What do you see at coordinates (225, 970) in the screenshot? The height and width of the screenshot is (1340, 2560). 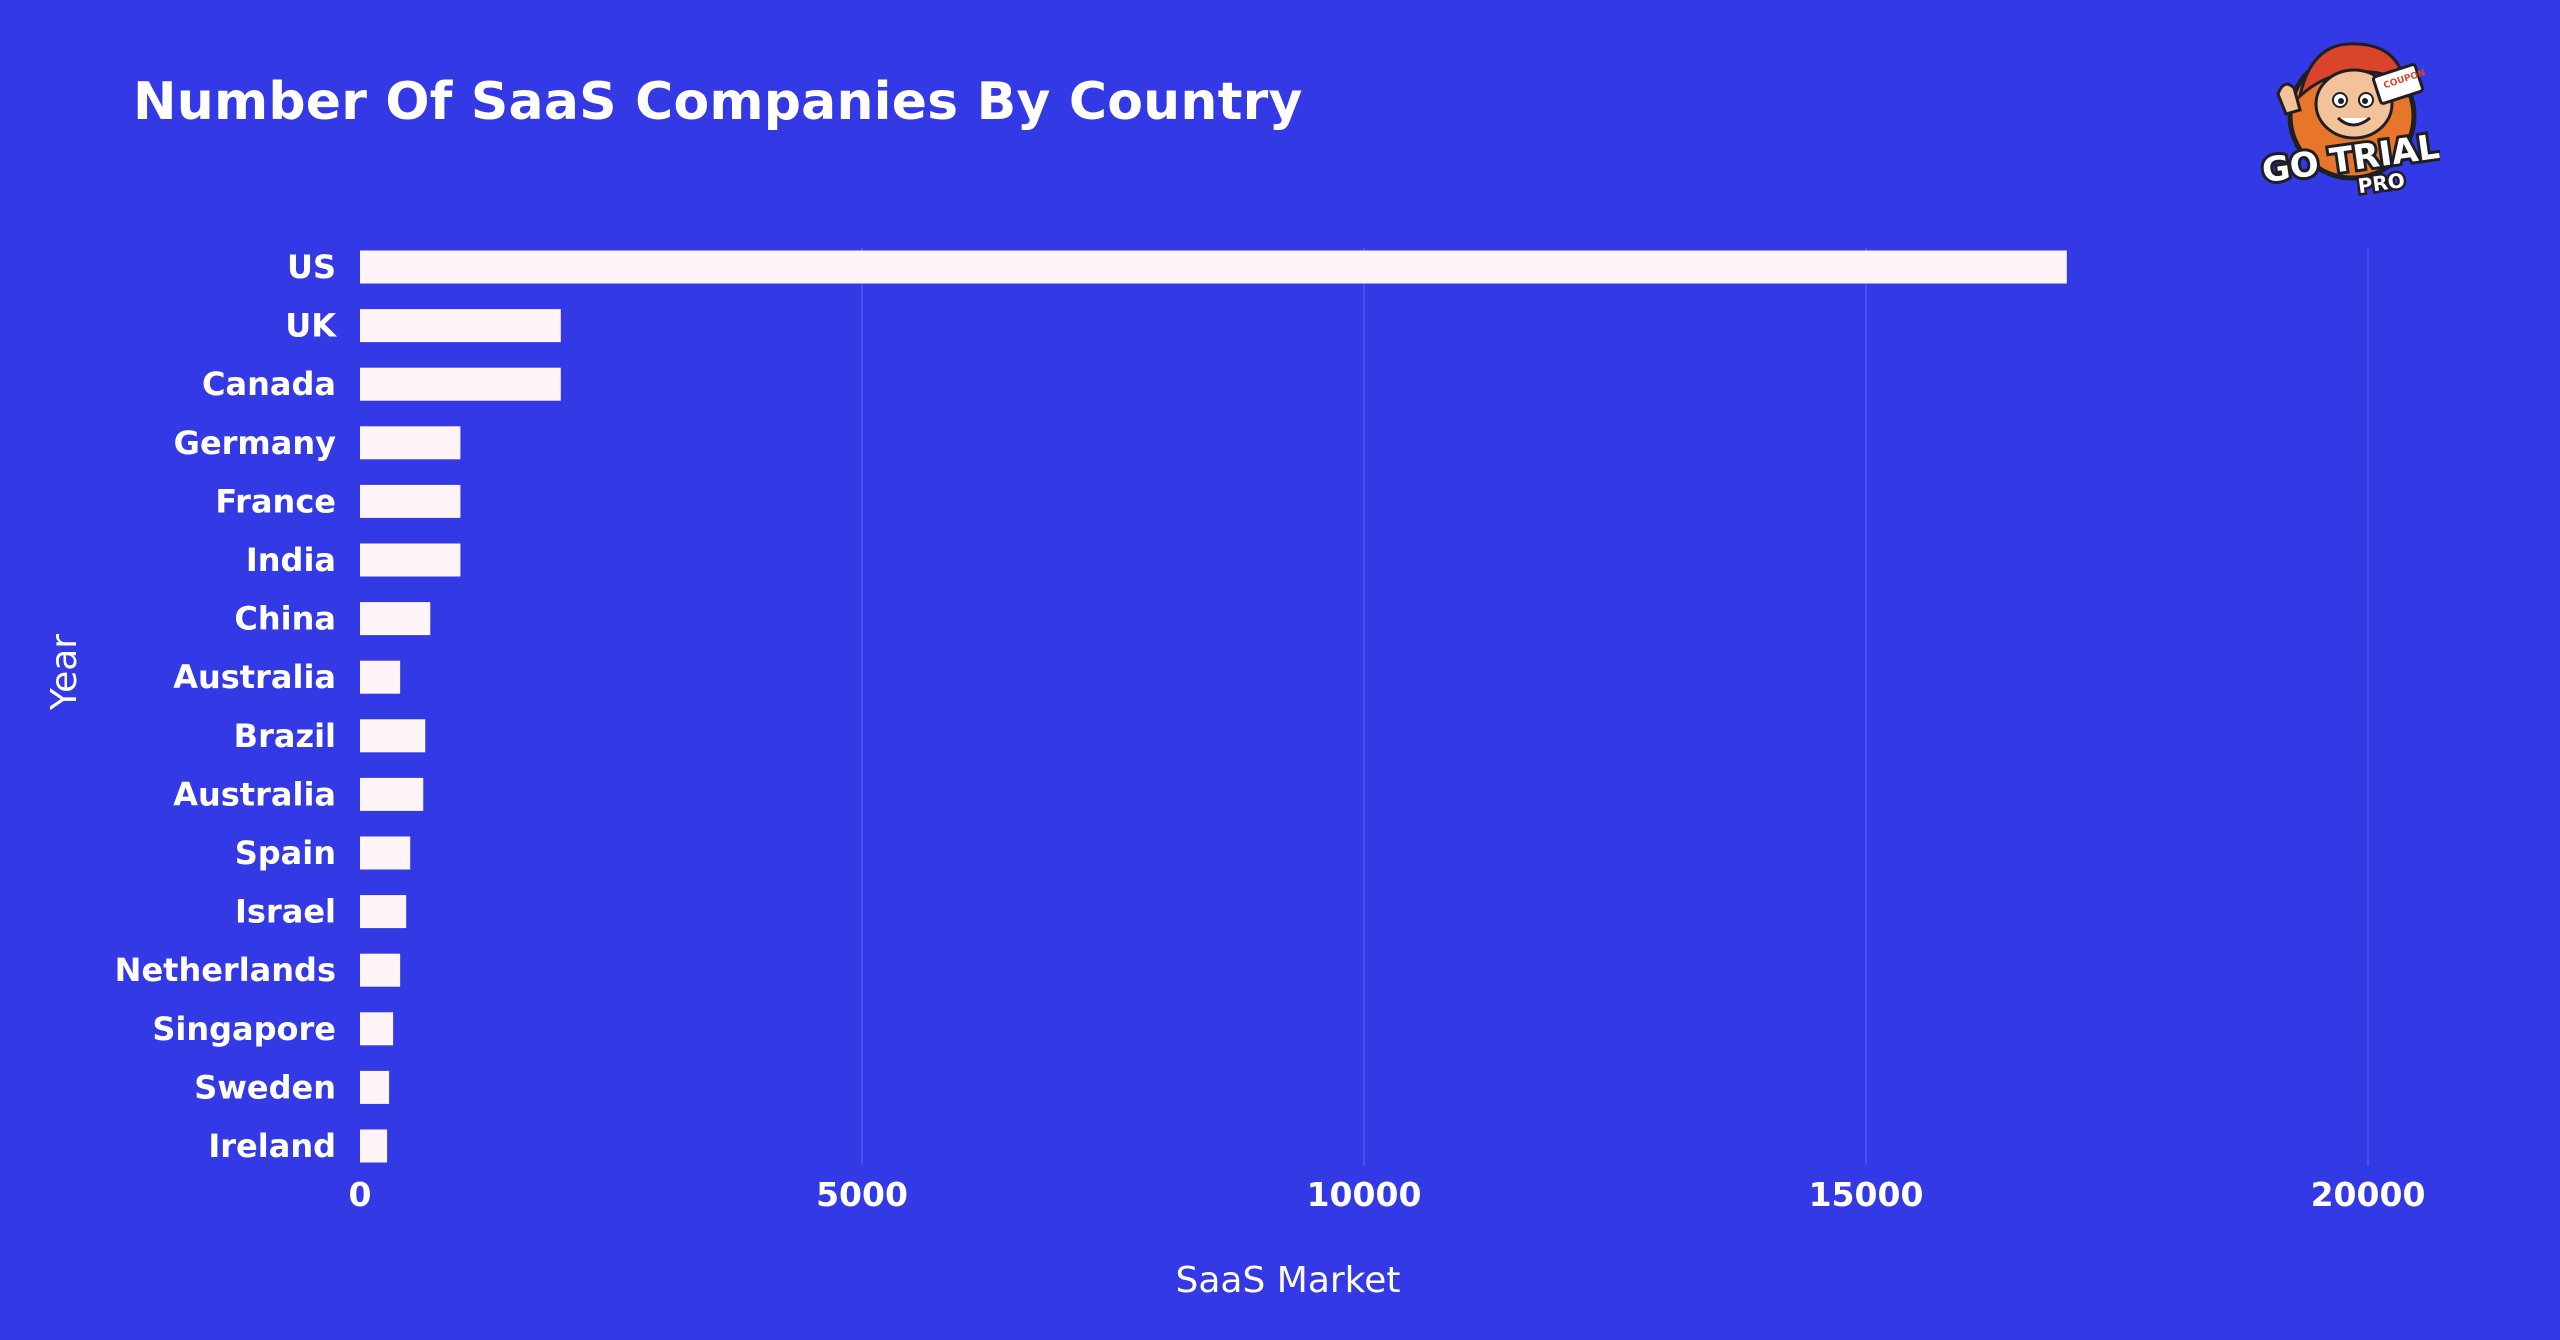 I see `category-label: Netherlands` at bounding box center [225, 970].